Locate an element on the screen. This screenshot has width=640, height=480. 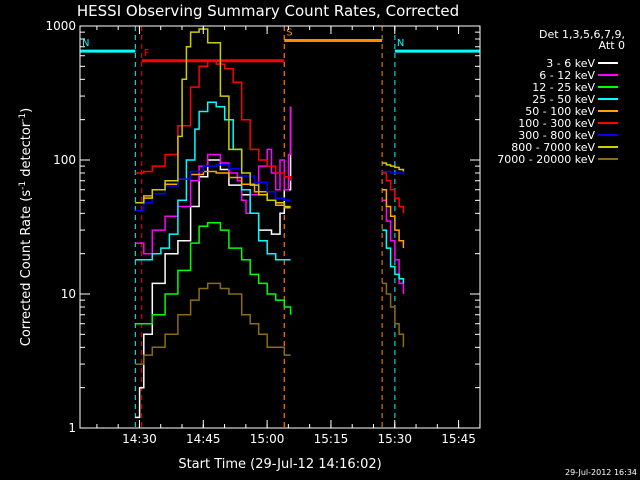
y-axis-label: Corrected Count Rate (s-1 detector-1) is located at coordinates (26, 227).